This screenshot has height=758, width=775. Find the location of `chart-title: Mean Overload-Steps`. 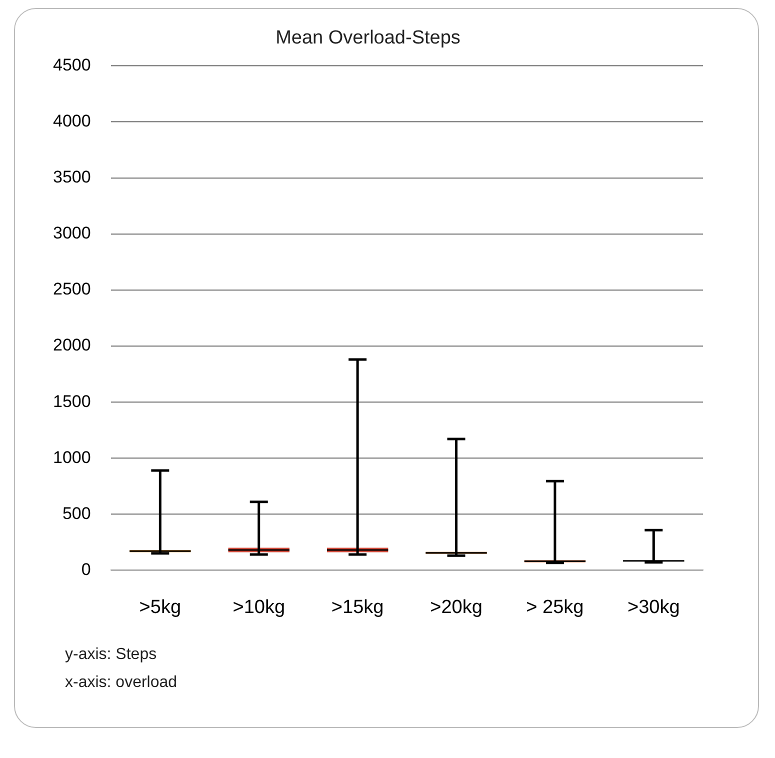

chart-title: Mean Overload-Steps is located at coordinates (368, 38).